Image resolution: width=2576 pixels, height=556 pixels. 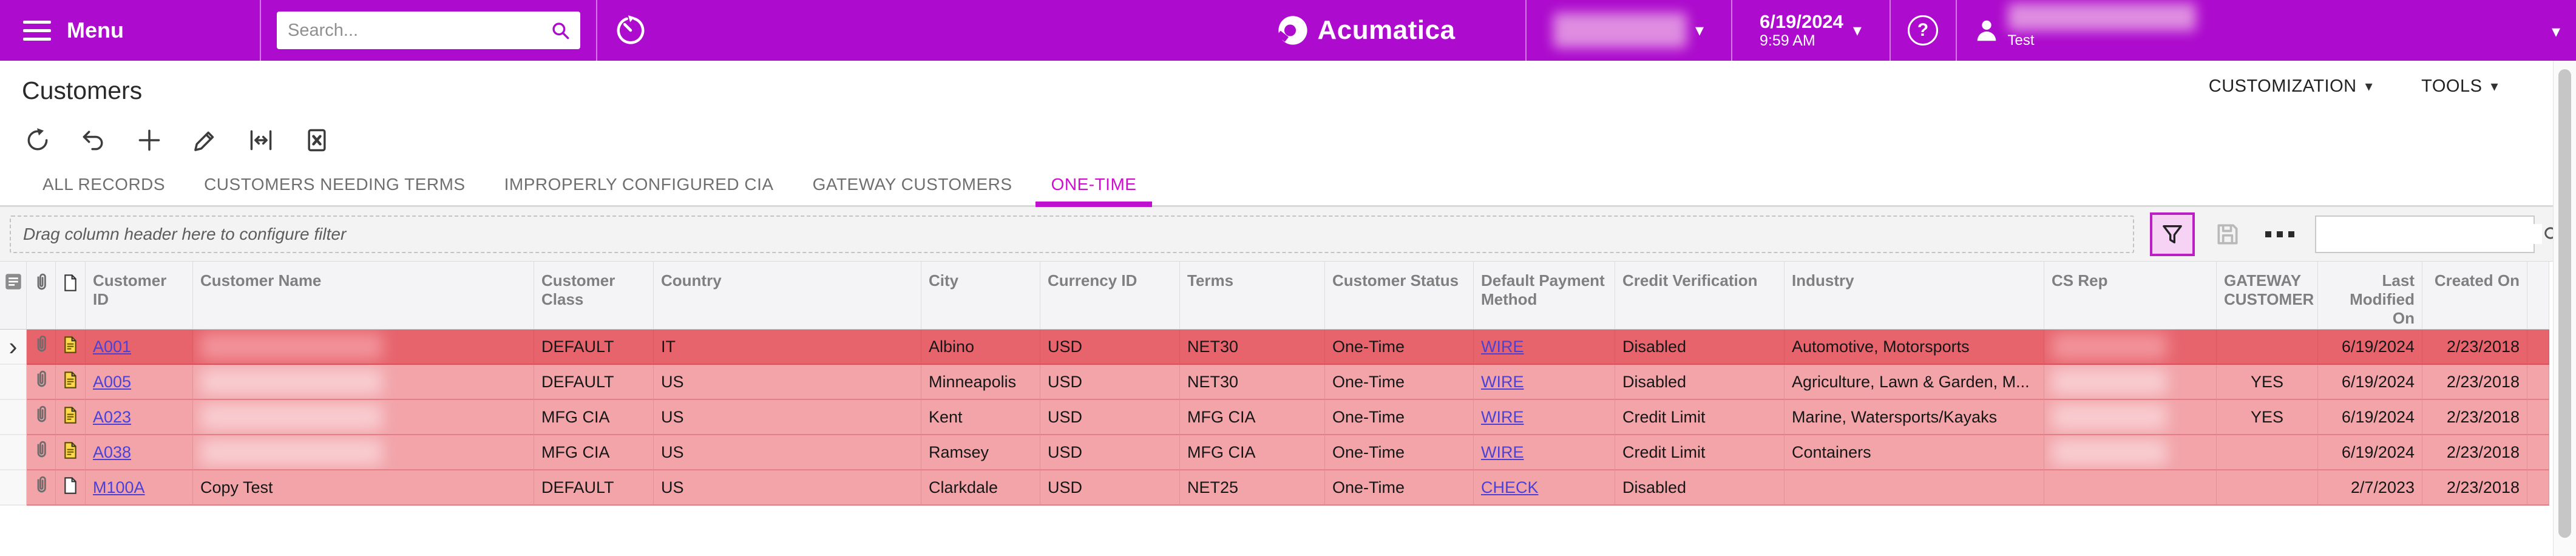 I want to click on customer-class-cell: MFG CIA, so click(x=594, y=452).